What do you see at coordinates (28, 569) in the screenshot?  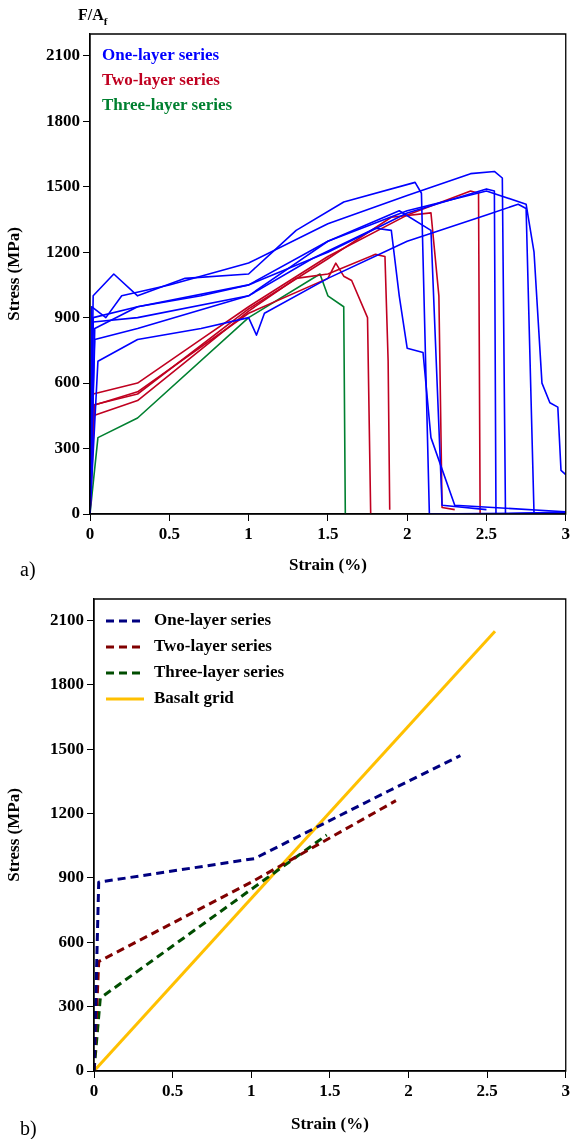 I see `text: a)` at bounding box center [28, 569].